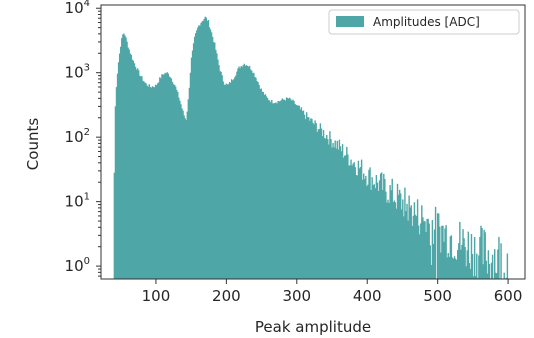  Describe the element at coordinates (437, 296) in the screenshot. I see `x-tick-label: 500` at that location.